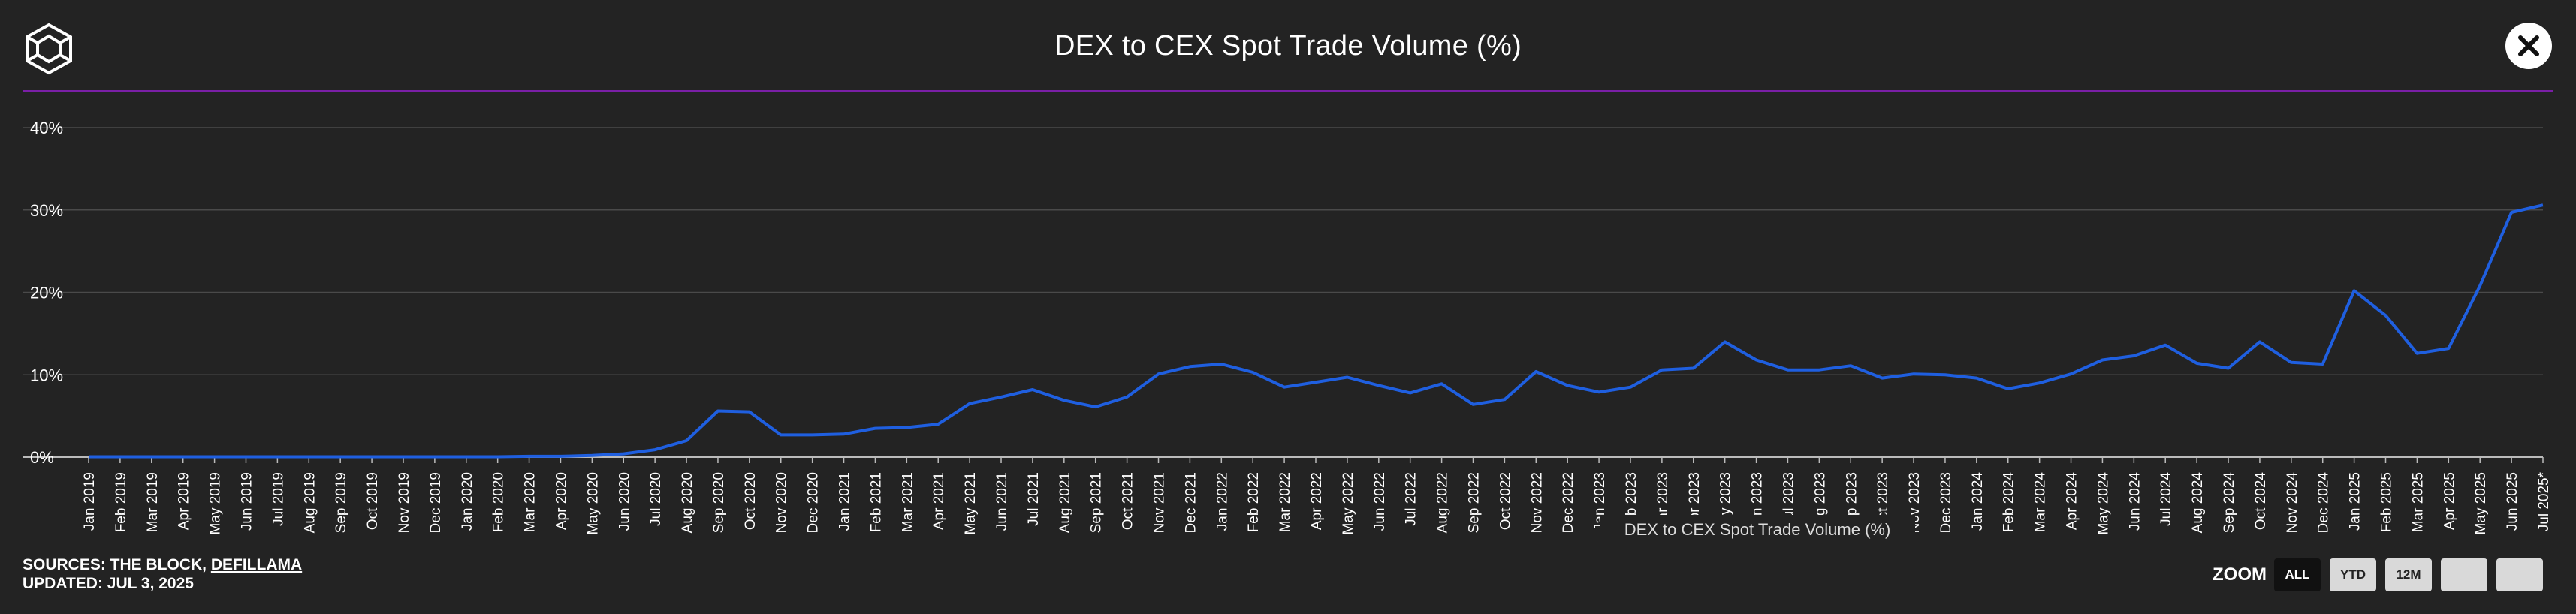 This screenshot has width=2576, height=614. I want to click on chart-title: DEX to CEX Spot Trade Volume (%), so click(1288, 46).